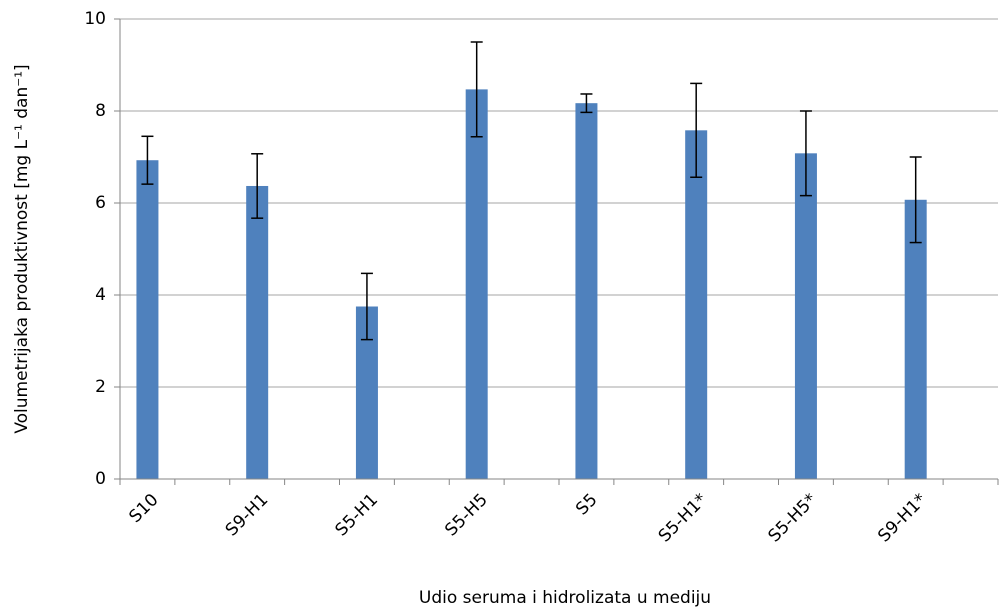 The width and height of the screenshot is (1000, 612). I want to click on x-tick-label: S5-H1, so click(357, 515).